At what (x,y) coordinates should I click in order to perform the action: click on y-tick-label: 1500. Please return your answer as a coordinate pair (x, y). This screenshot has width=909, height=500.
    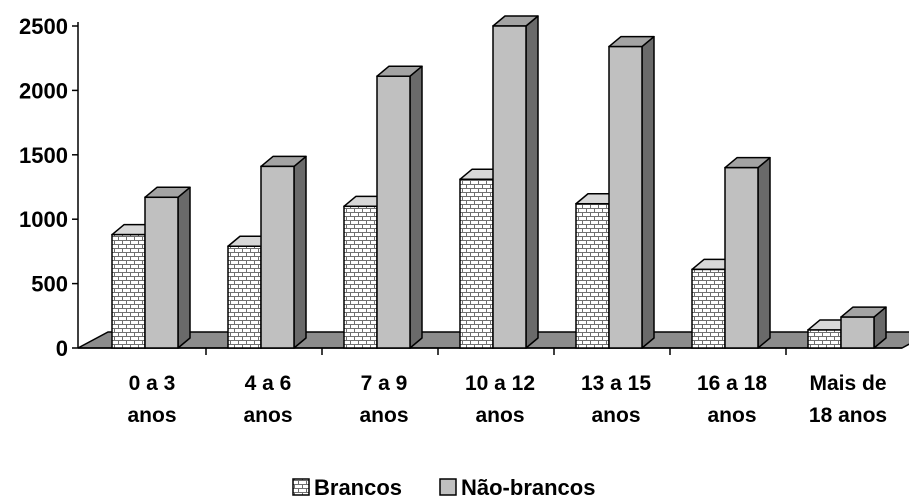
    Looking at the image, I should click on (43, 155).